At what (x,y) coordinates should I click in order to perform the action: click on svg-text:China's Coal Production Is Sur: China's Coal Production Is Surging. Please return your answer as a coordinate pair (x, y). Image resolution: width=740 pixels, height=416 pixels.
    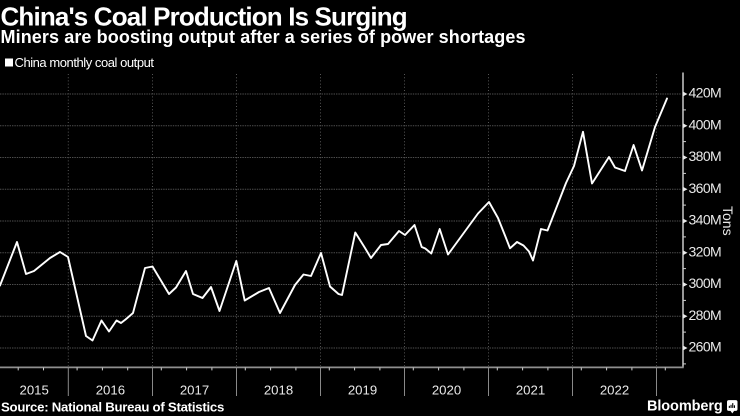
    Looking at the image, I should click on (204, 17).